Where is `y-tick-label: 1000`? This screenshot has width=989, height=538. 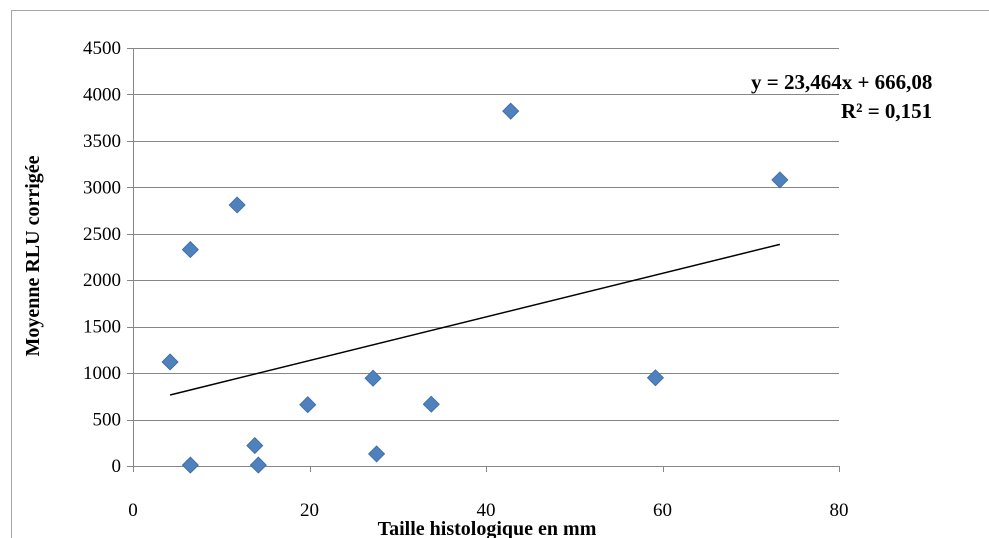 y-tick-label: 1000 is located at coordinates (102, 373).